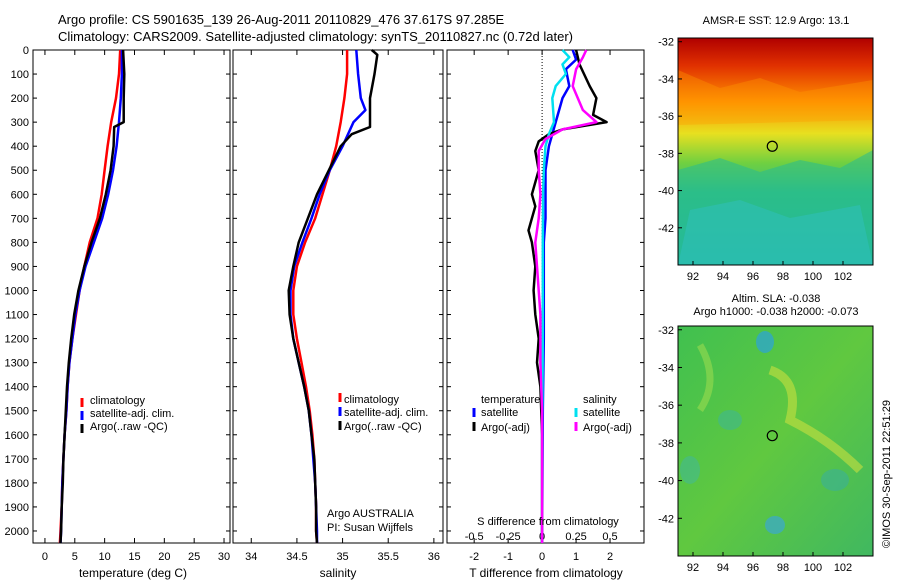  I want to click on depth-tick-label: 1700, so click(17, 460).